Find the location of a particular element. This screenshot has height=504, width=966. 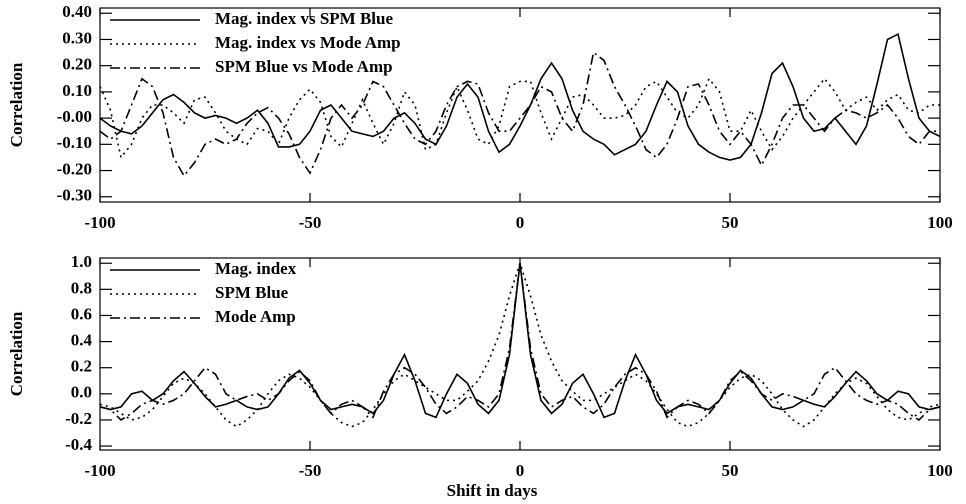

legend-label: Mode Amp is located at coordinates (255, 316).